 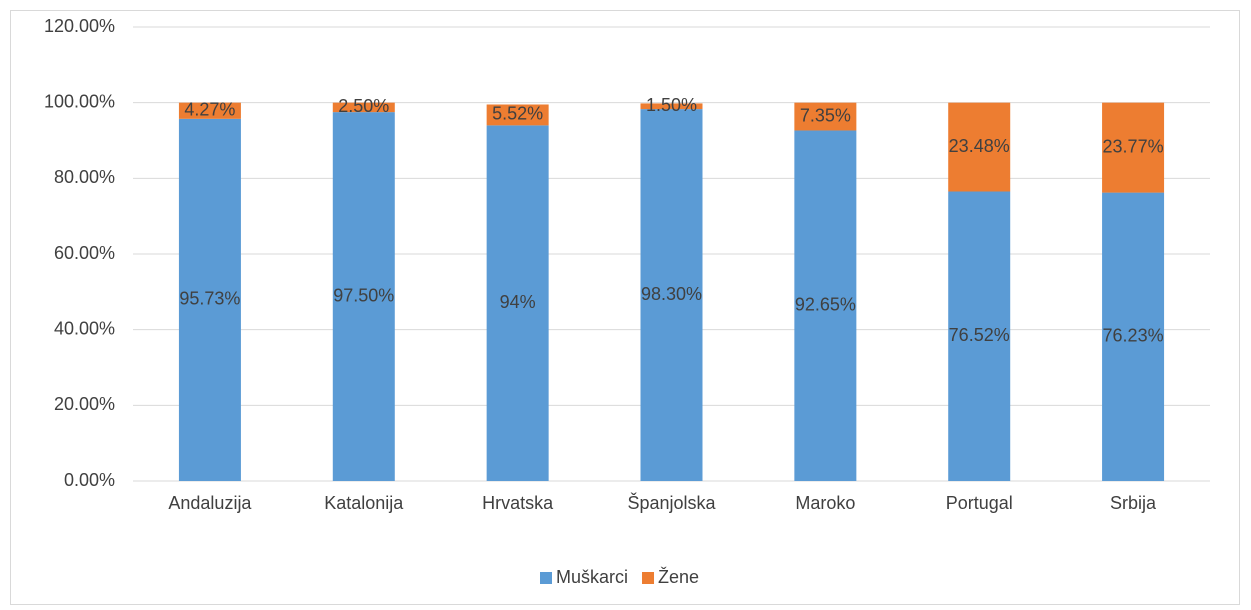 What do you see at coordinates (84, 177) in the screenshot?
I see `y-tick-label: 80.00%` at bounding box center [84, 177].